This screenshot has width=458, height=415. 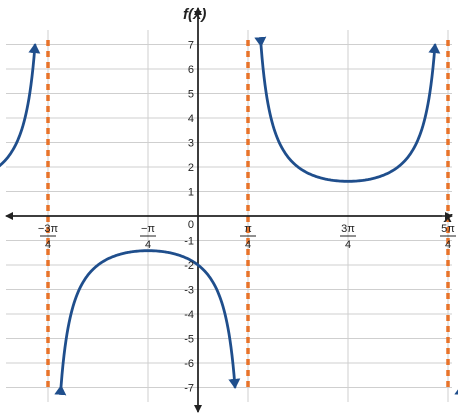 I want to click on y-tick-label: 4, so click(x=191, y=119).